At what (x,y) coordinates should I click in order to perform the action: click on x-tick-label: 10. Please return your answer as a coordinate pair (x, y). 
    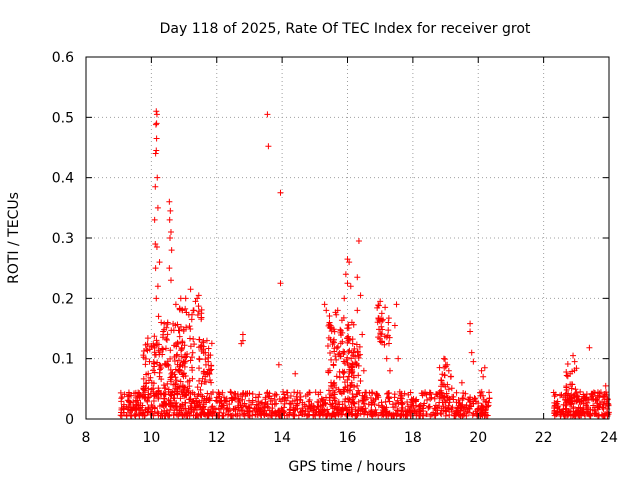
    Looking at the image, I should click on (151, 438).